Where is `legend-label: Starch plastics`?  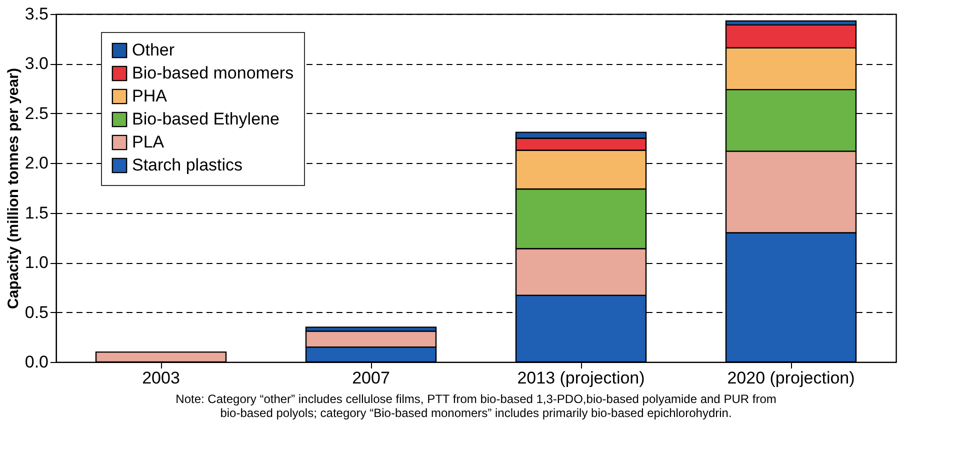
legend-label: Starch plastics is located at coordinates (187, 165).